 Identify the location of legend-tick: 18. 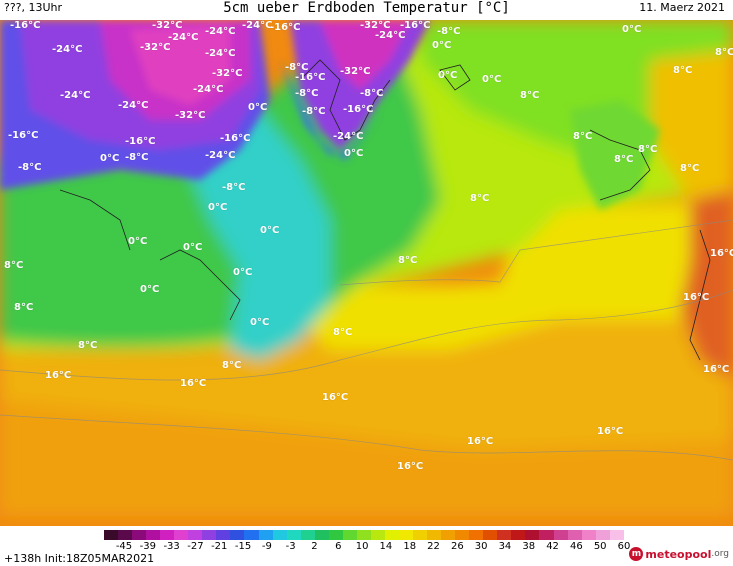
(410, 546).